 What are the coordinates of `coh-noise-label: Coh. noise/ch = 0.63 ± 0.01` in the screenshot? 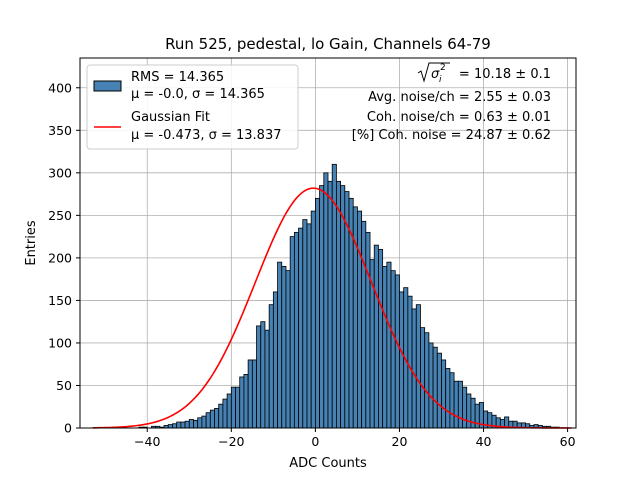 It's located at (459, 117).